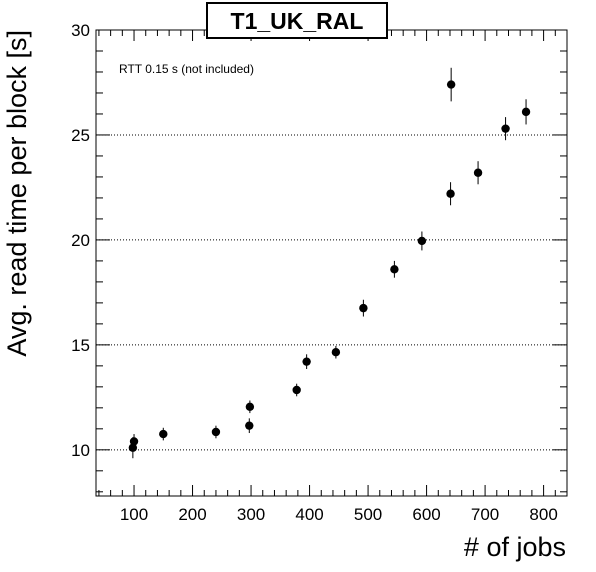 This screenshot has width=596, height=572. Describe the element at coordinates (80, 30) in the screenshot. I see `y-tick-label: 30` at that location.